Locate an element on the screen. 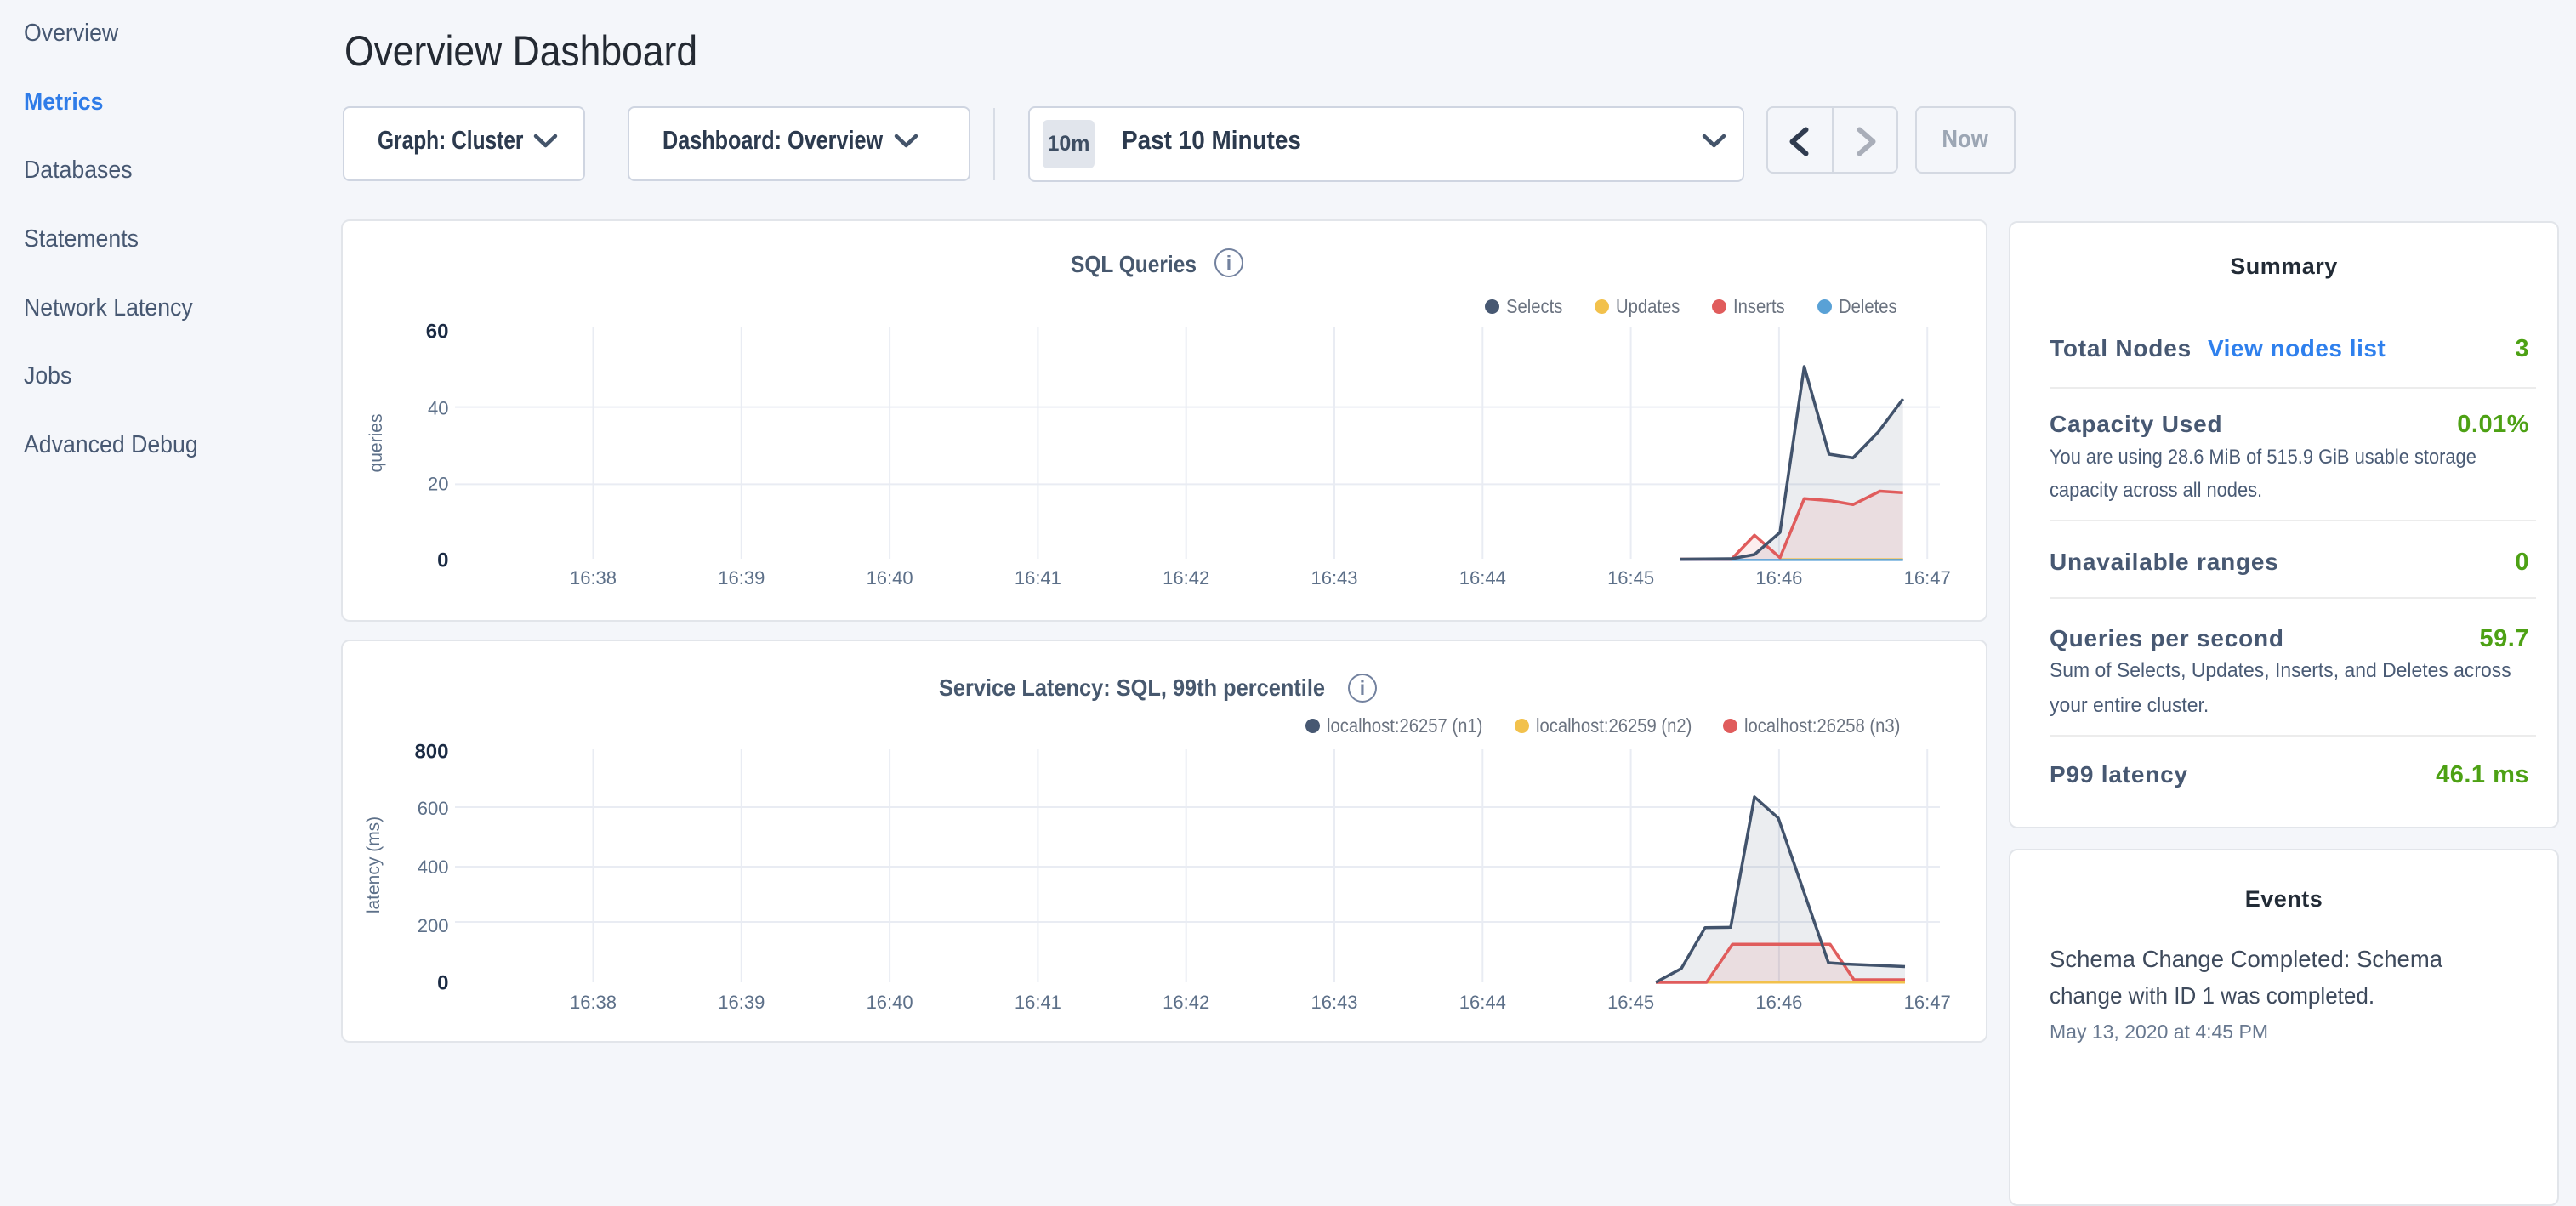  svg-text: 60 is located at coordinates (437, 332).